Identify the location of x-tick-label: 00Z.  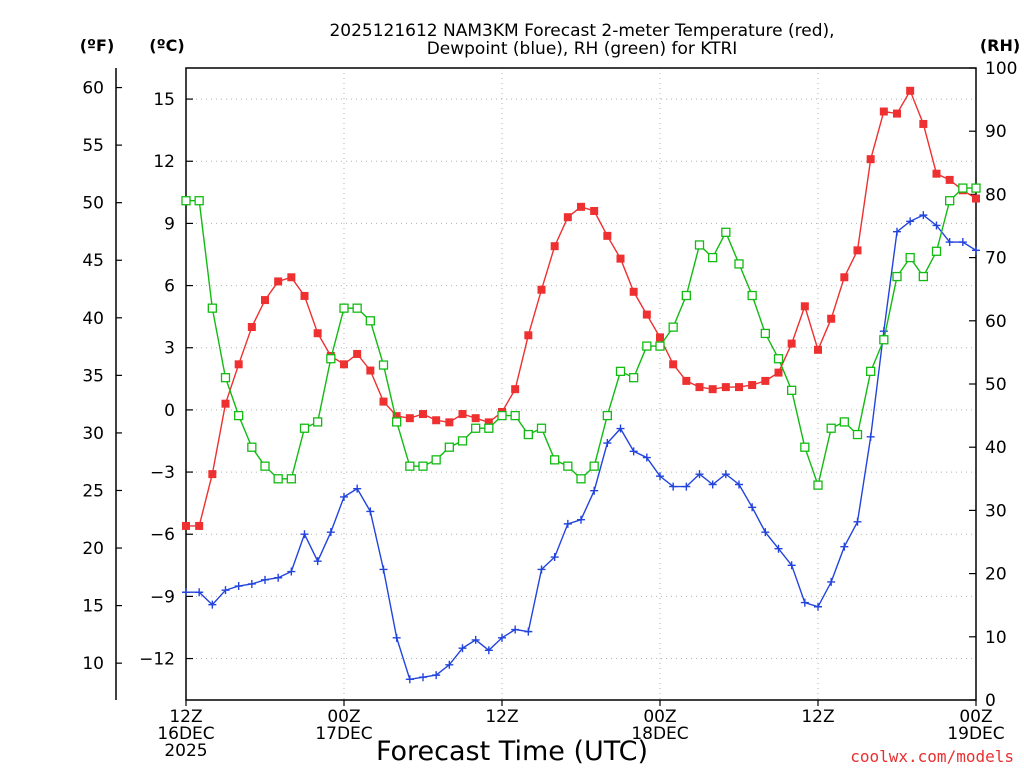
(659, 717).